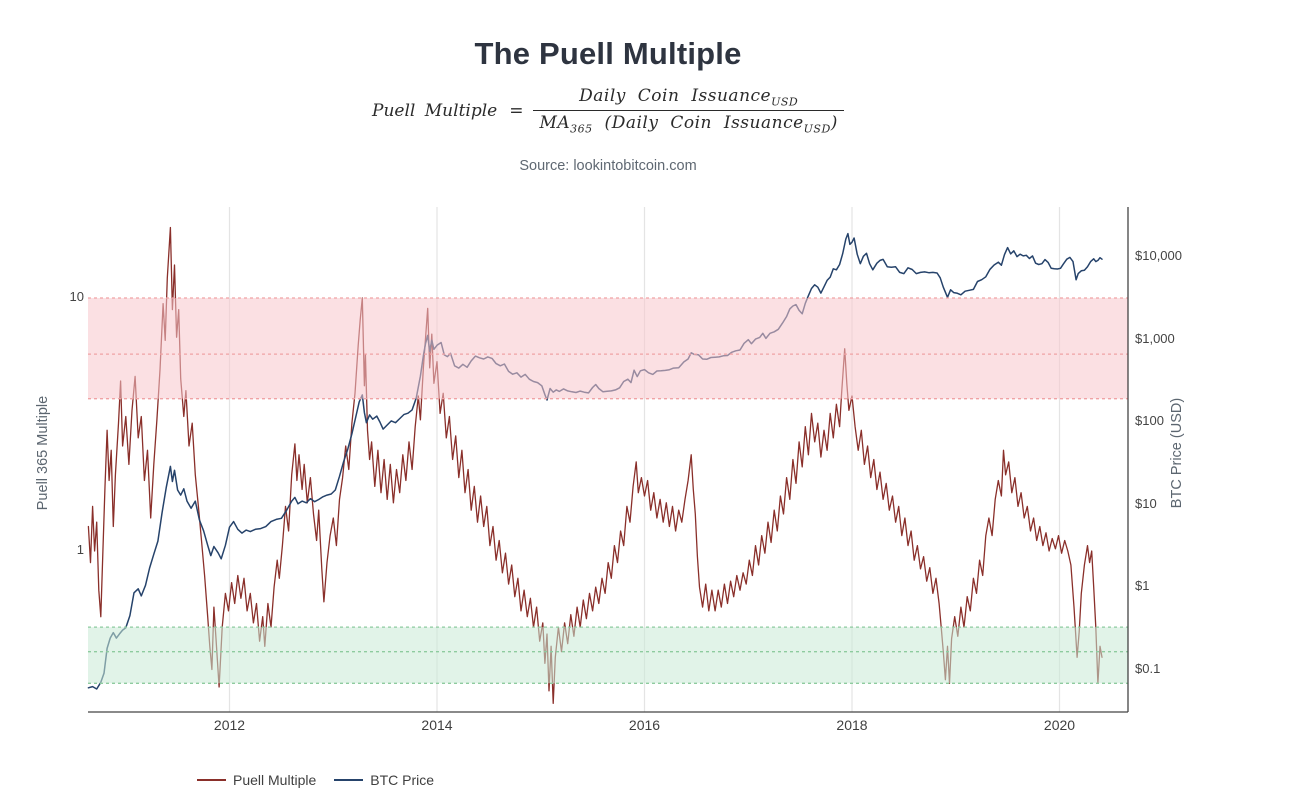 This screenshot has height=812, width=1306. What do you see at coordinates (608, 348) in the screenshot?
I see `sell-zone` at bounding box center [608, 348].